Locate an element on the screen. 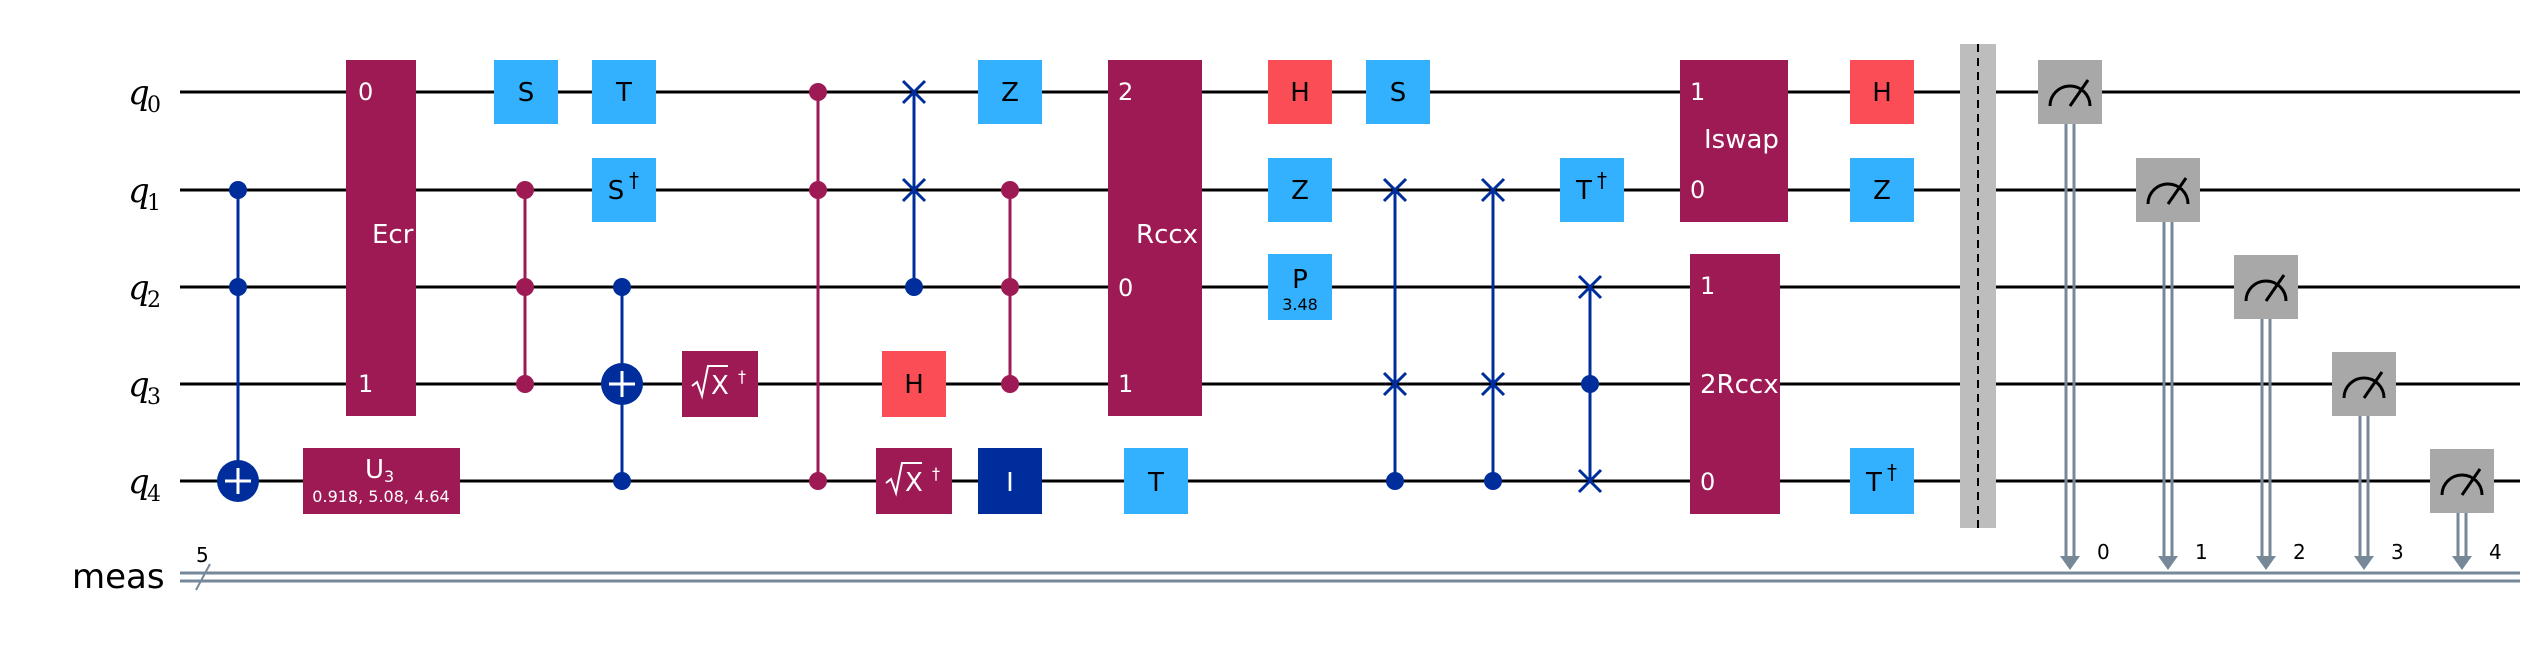 This screenshot has width=2535, height=648. svg-text: X is located at coordinates (720, 386).